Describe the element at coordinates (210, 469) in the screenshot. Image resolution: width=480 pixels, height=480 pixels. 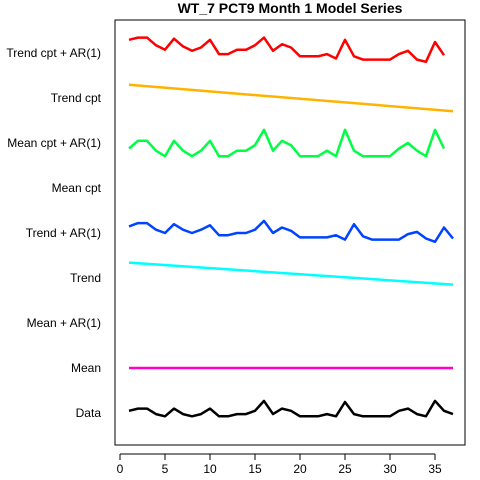
I see `x-tick-label: 10` at that location.